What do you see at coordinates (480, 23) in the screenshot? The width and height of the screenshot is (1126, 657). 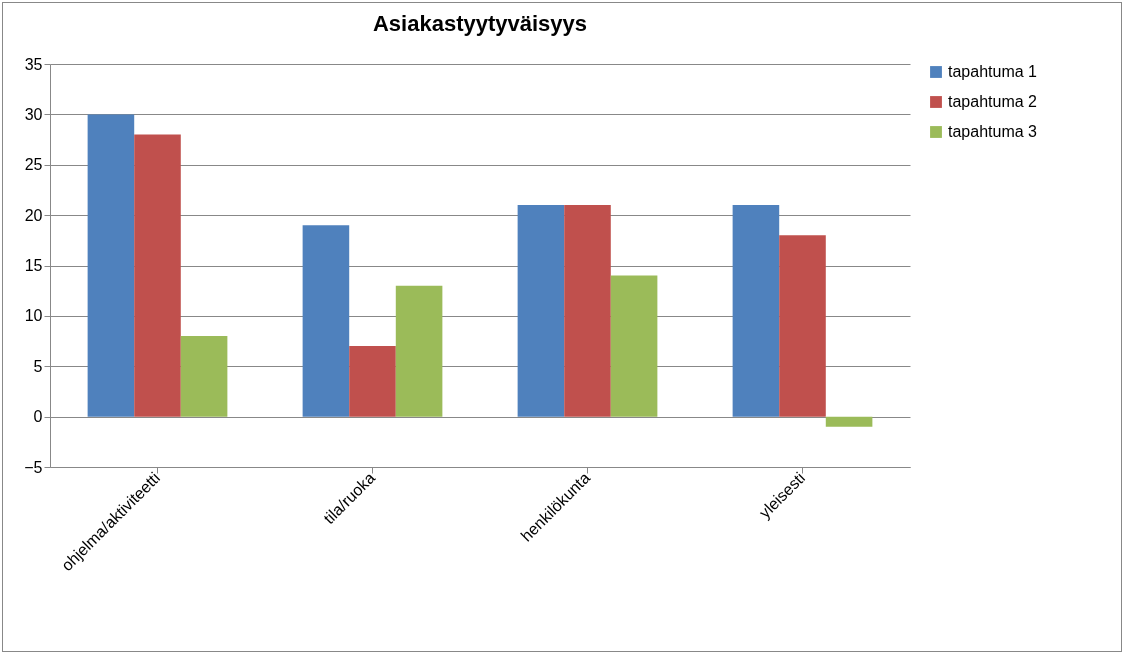 I see `chart-title: Asiakastyytyväisyys` at bounding box center [480, 23].